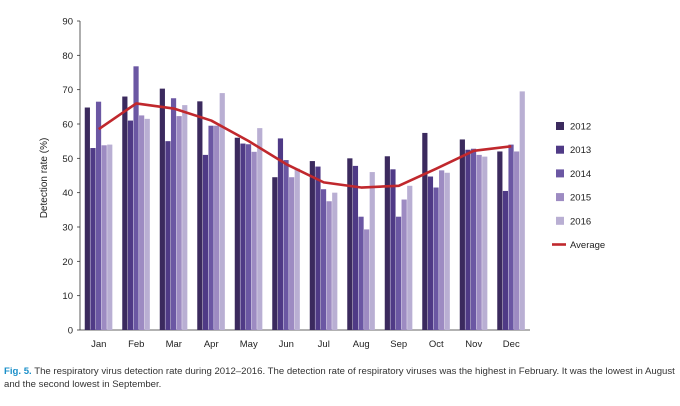 The height and width of the screenshot is (406, 680). I want to click on bar-2016-May, so click(260, 229).